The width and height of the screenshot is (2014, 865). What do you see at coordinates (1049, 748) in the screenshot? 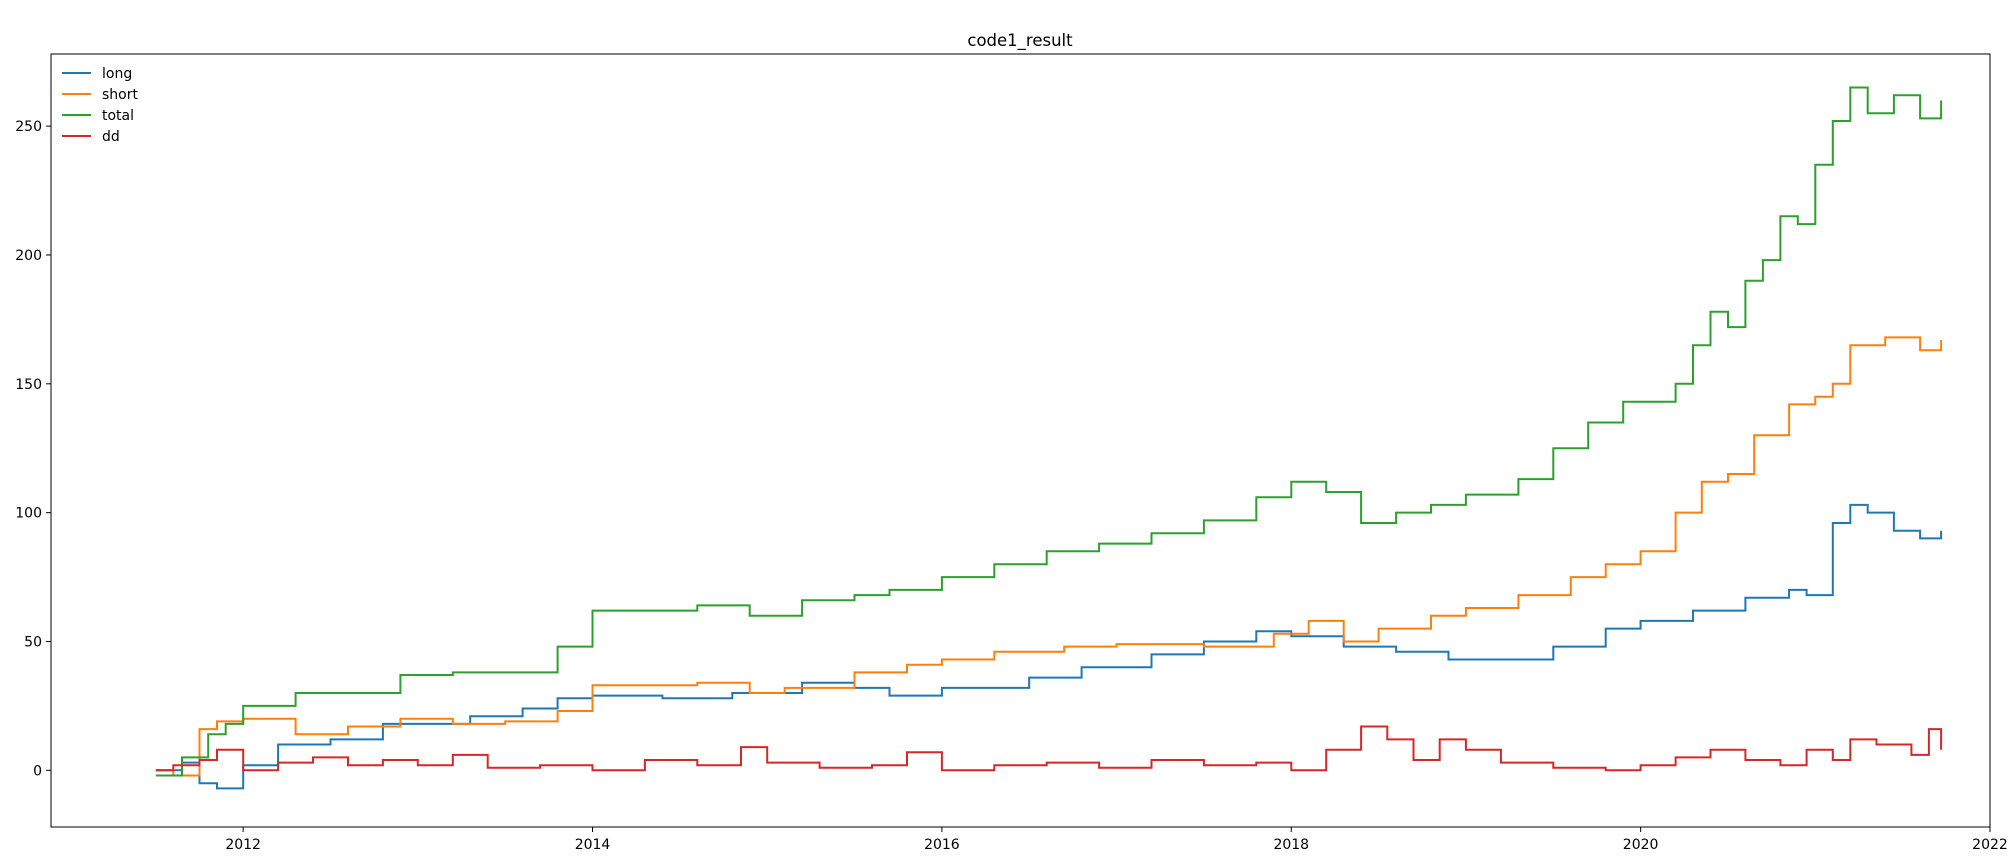
I see `series-line-dd` at bounding box center [1049, 748].